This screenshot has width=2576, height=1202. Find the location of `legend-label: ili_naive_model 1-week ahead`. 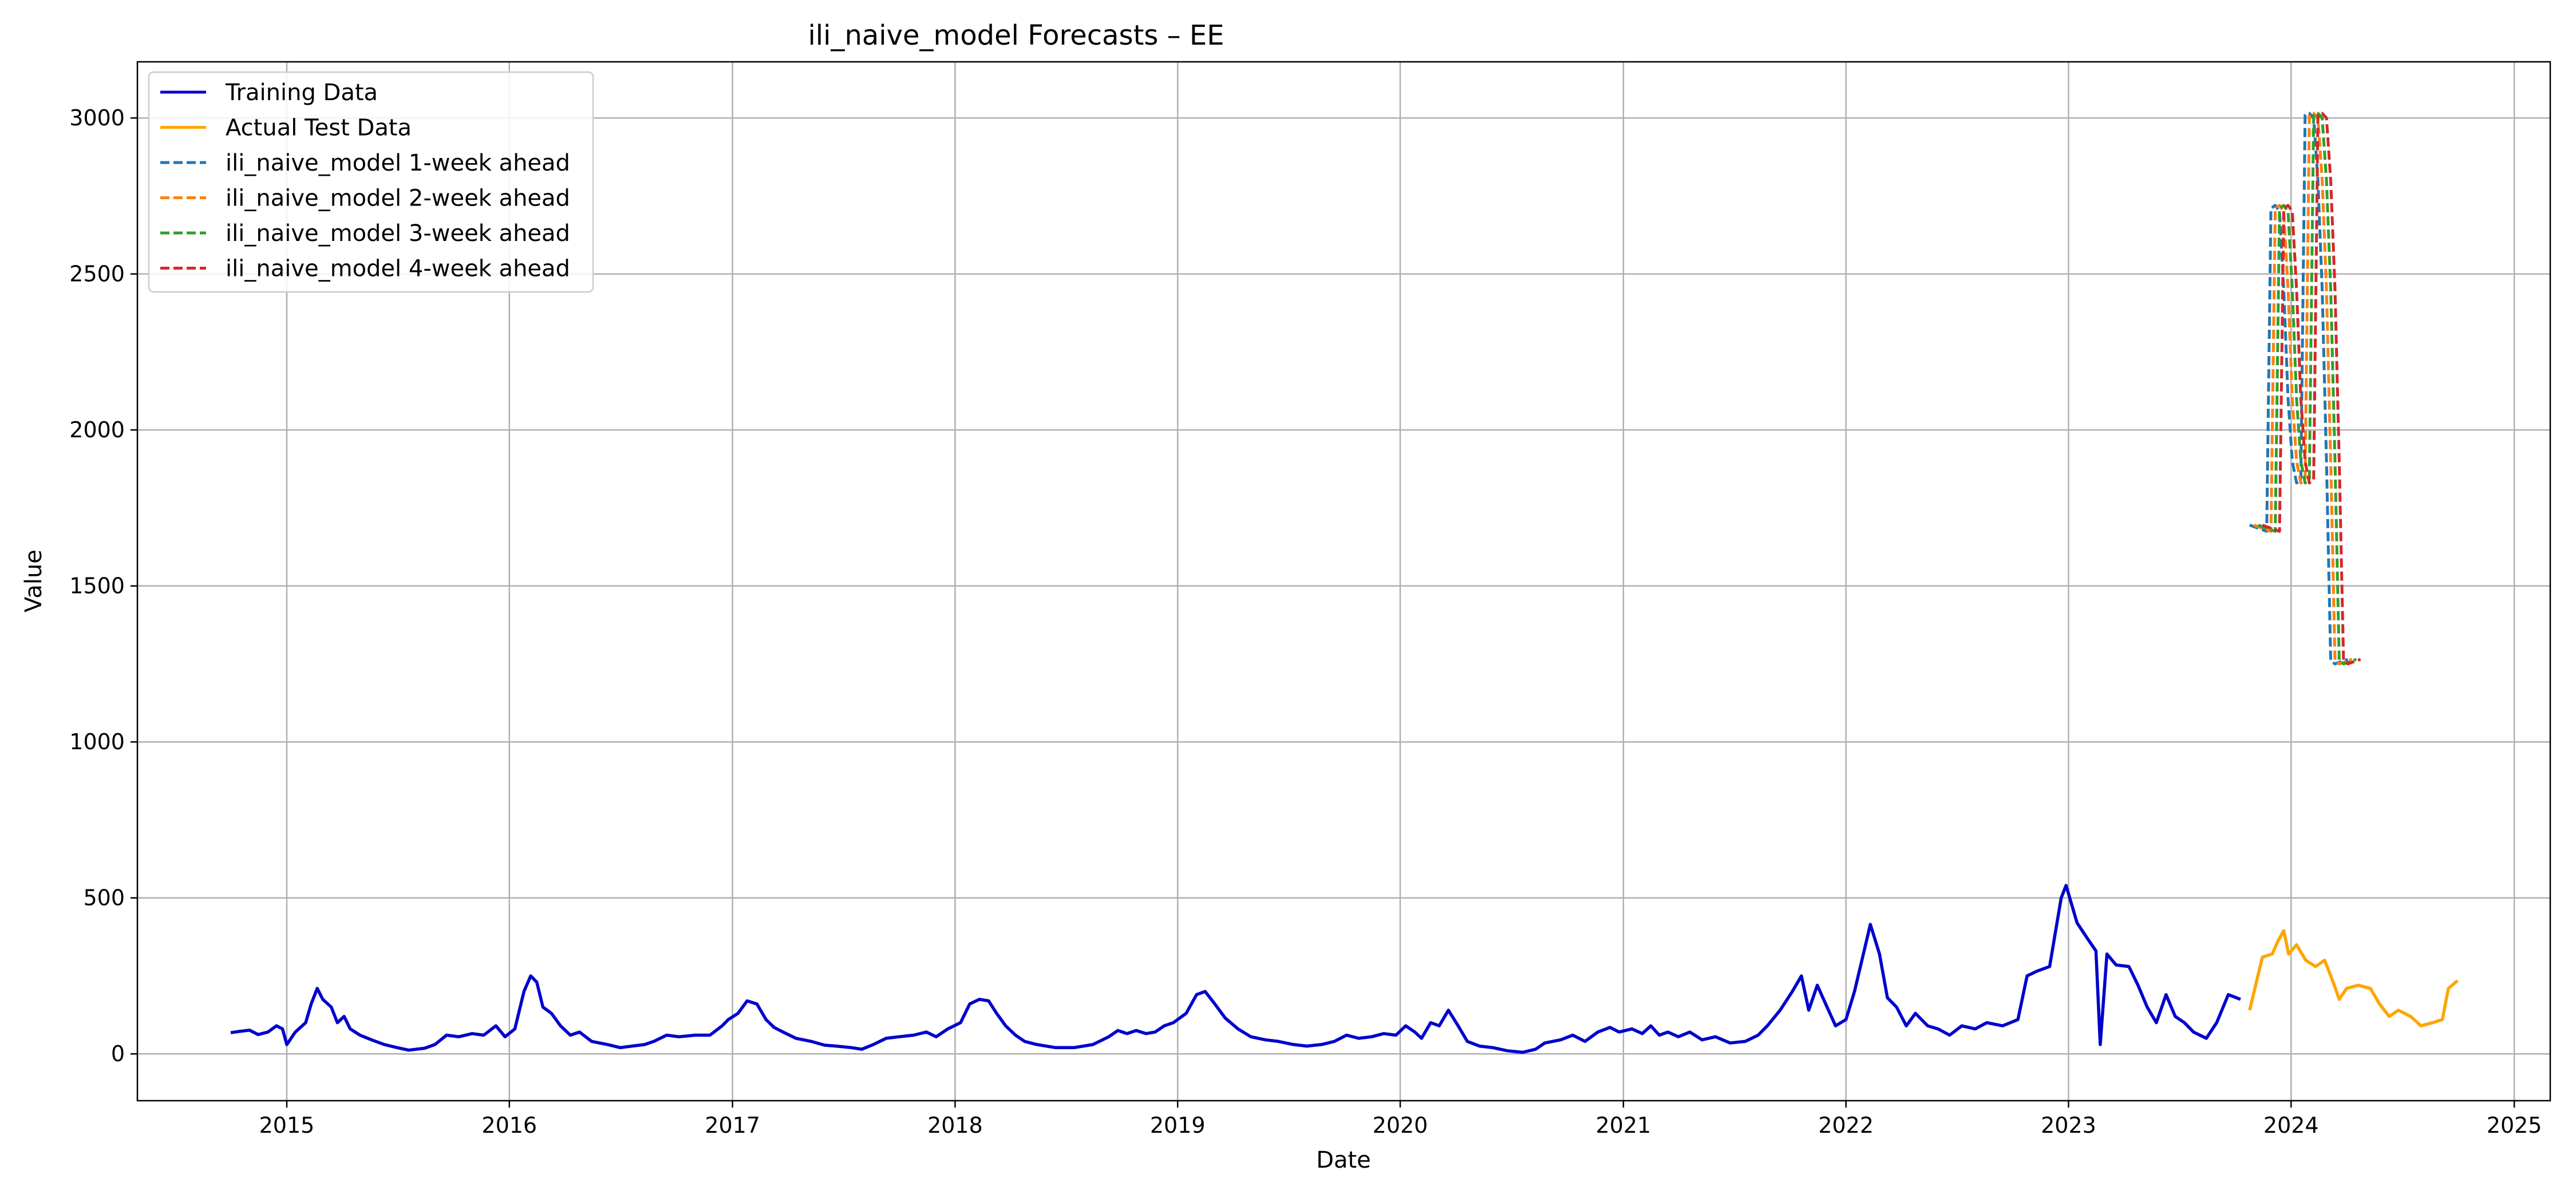

legend-label: ili_naive_model 1-week ahead is located at coordinates (398, 163).